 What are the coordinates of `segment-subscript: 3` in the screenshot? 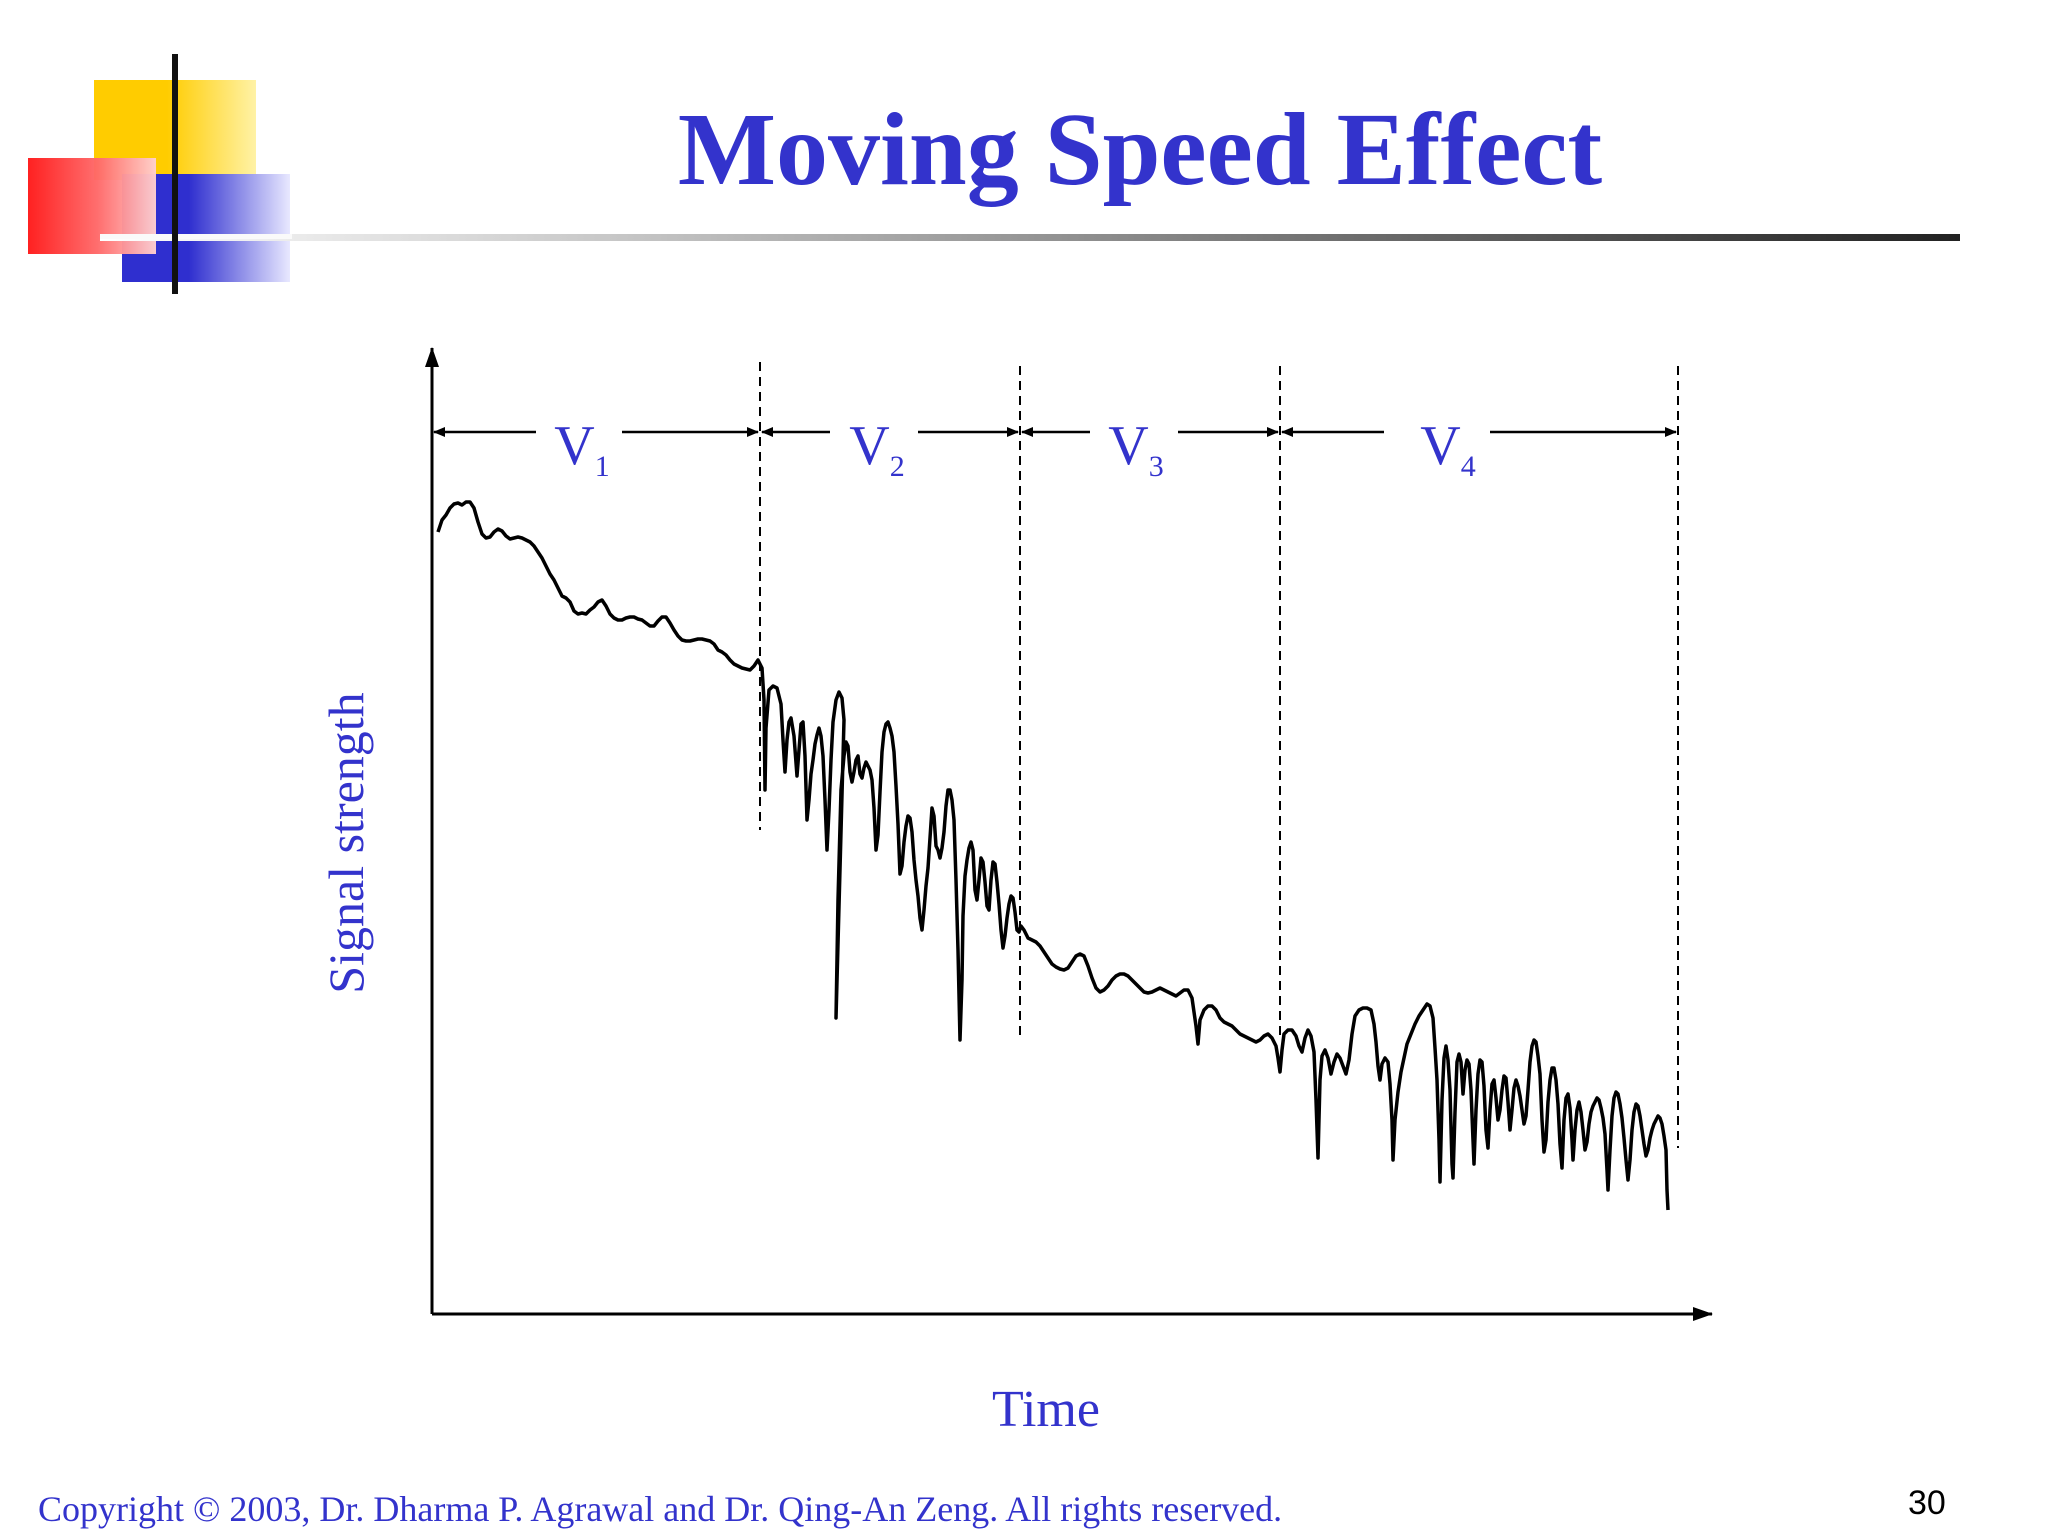 It's located at (1156, 466).